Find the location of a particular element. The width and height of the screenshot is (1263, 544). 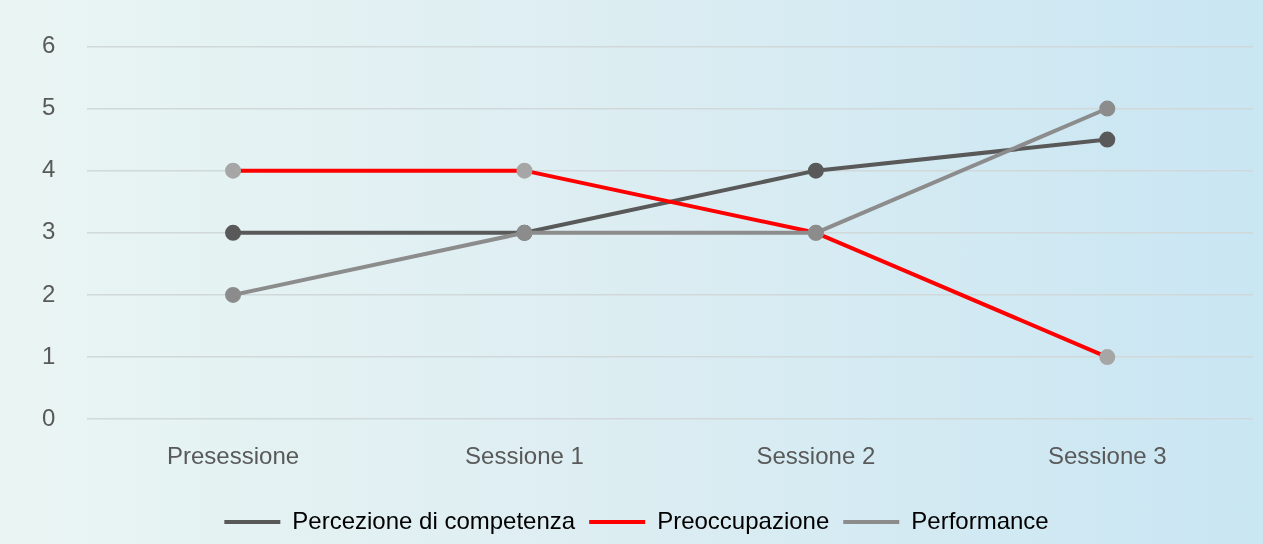

y-tick-label: 5 is located at coordinates (48, 107).